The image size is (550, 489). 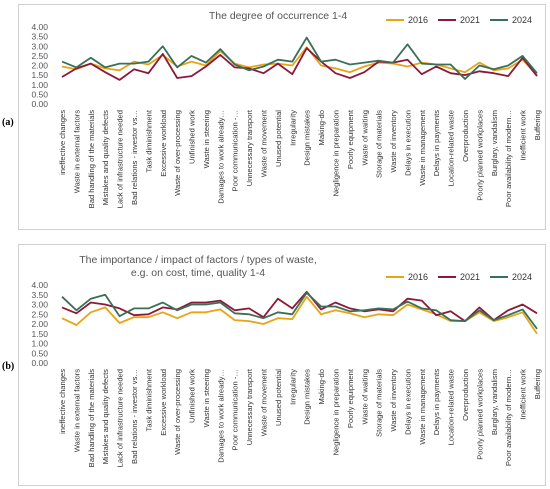 What do you see at coordinates (321, 127) in the screenshot?
I see `category-label: Making-do` at bounding box center [321, 127].